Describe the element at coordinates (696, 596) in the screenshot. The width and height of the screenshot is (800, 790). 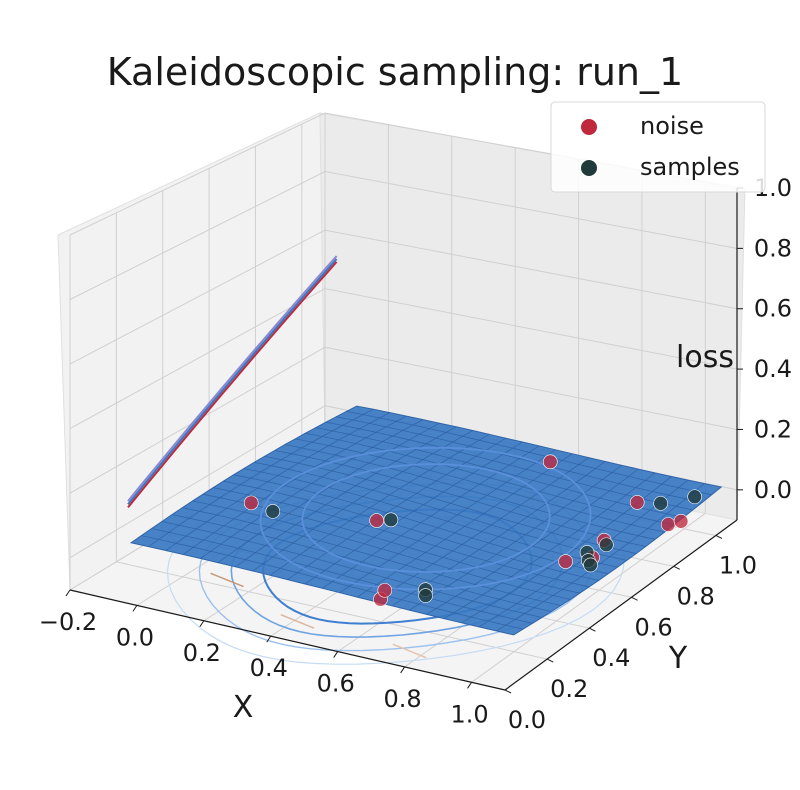
I see `y-tick-label-4: 0.8` at that location.